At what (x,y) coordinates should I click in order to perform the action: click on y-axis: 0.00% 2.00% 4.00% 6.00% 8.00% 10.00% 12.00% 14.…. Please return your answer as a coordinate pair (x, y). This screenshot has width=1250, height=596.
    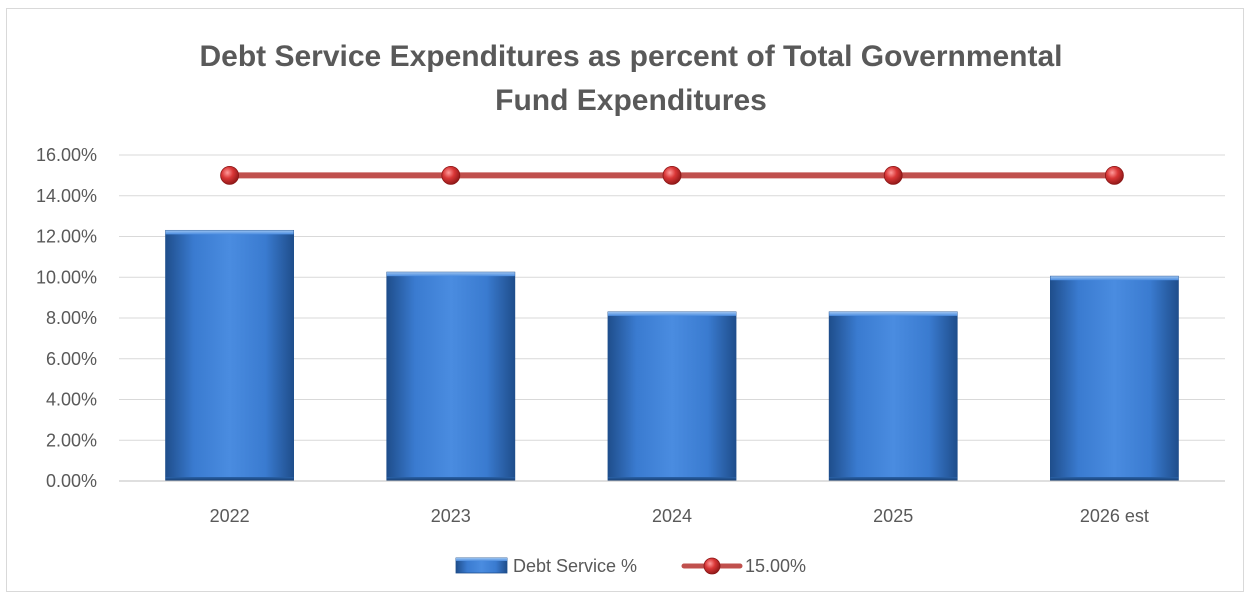
    Looking at the image, I should click on (66, 318).